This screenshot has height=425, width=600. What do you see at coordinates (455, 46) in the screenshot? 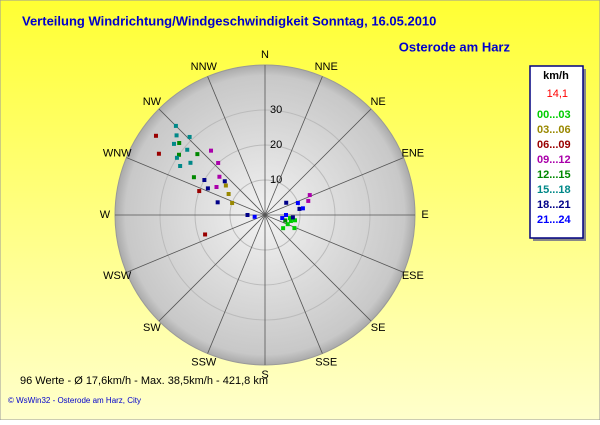
I see `chart-subtitle: Osterode am Harz` at bounding box center [455, 46].